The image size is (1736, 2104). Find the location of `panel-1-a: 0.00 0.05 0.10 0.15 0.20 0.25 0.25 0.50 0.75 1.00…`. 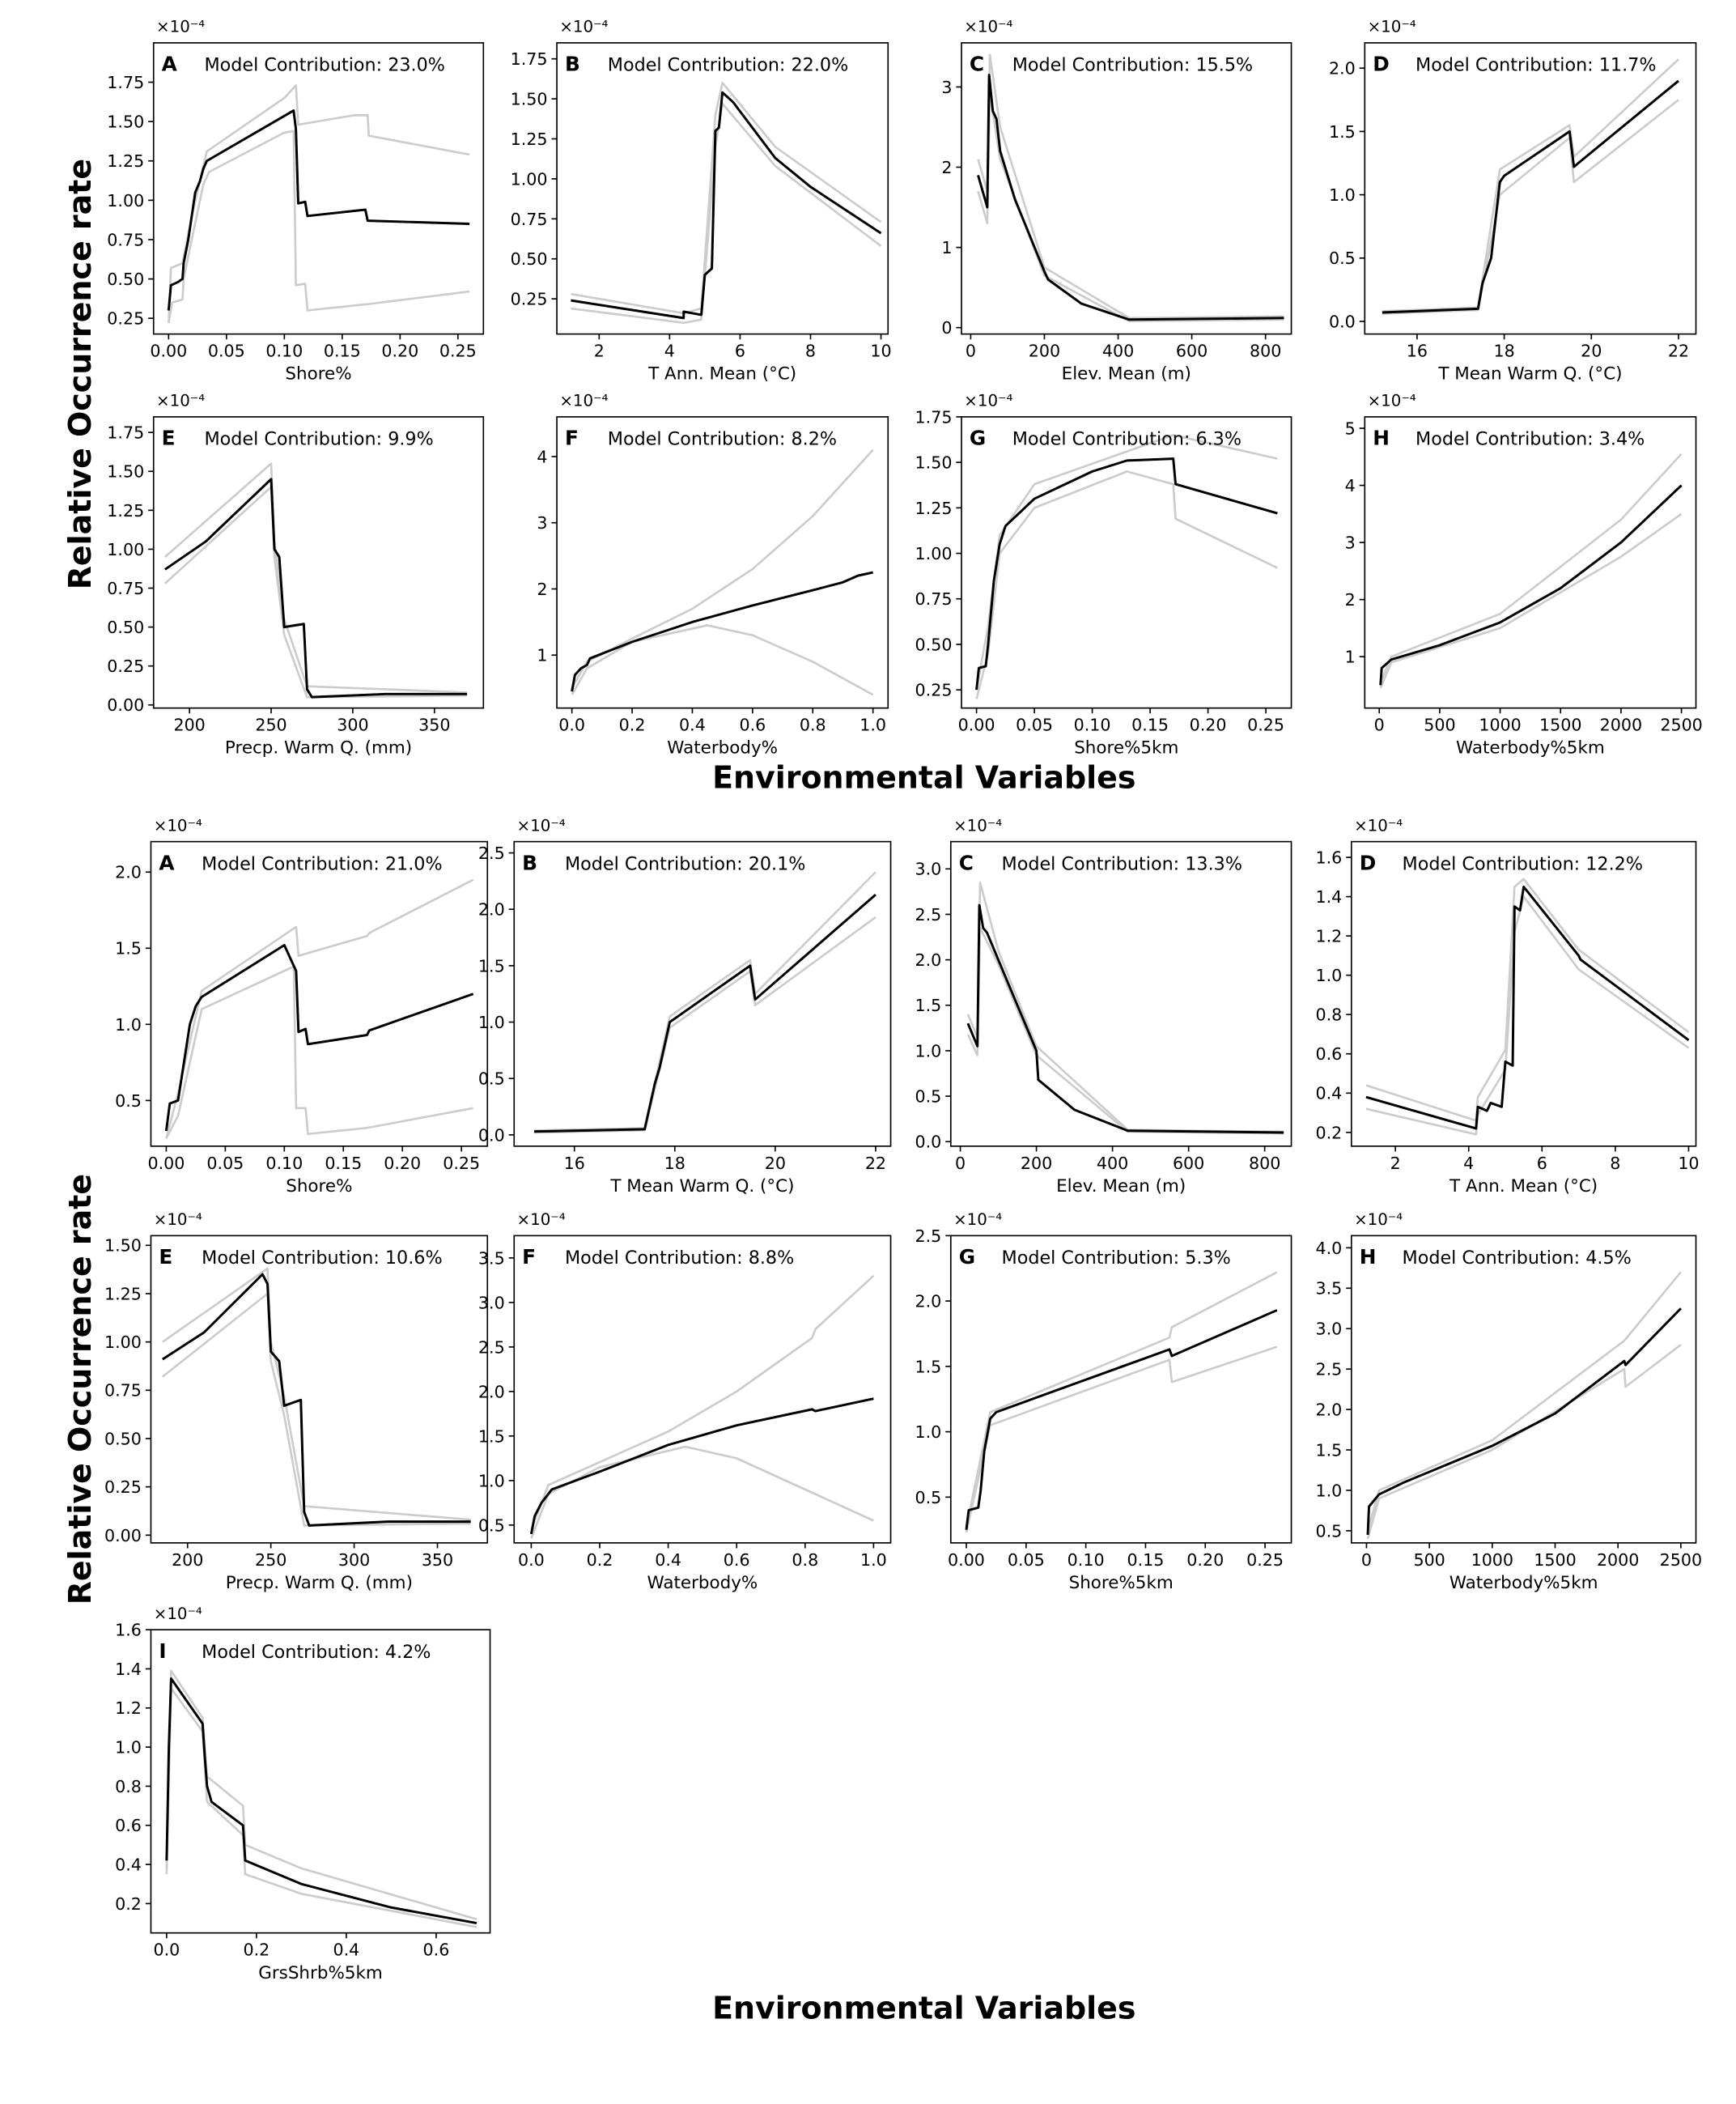

panel-1-a: 0.00 0.05 0.10 0.15 0.20 0.25 0.25 0.50 0.75 1.00… is located at coordinates (296, 201).